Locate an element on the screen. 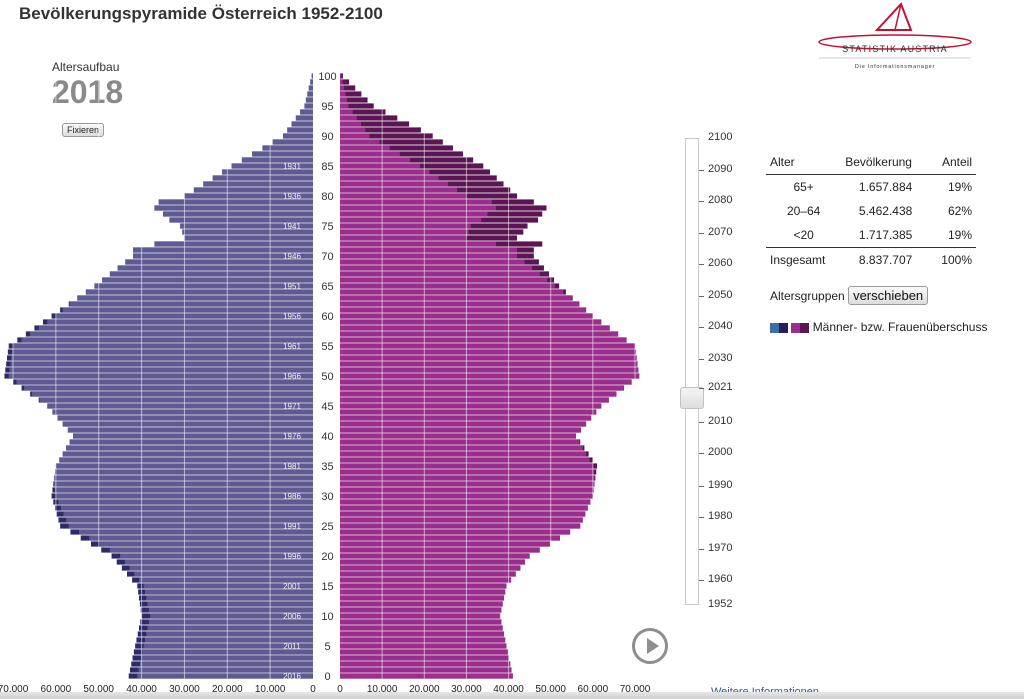 The height and width of the screenshot is (699, 1024). age-tick-label: 55 is located at coordinates (327, 347).